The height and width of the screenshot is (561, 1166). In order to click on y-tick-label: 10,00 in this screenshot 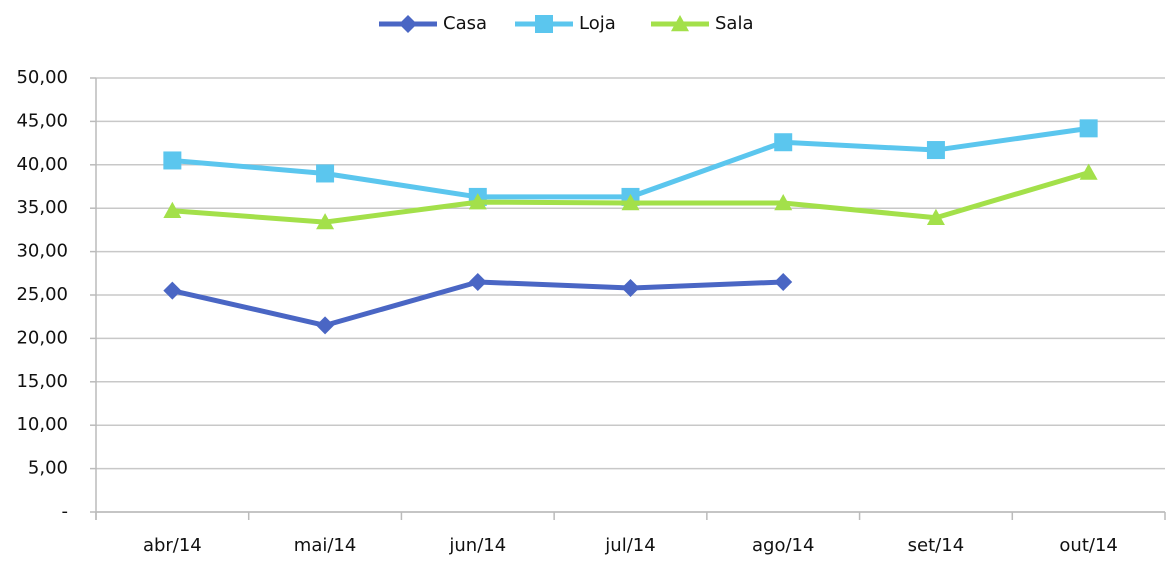, I will do `click(42, 424)`.